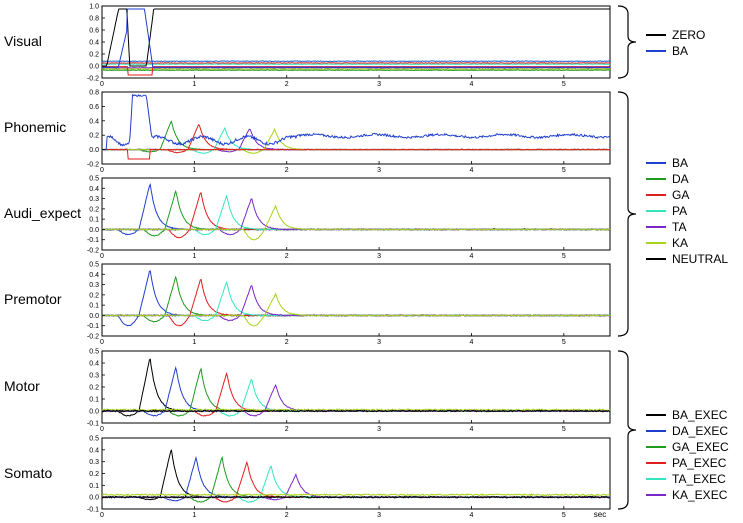 This screenshot has width=743, height=523. What do you see at coordinates (700, 258) in the screenshot?
I see `legend-label: NEUTRAL` at bounding box center [700, 258].